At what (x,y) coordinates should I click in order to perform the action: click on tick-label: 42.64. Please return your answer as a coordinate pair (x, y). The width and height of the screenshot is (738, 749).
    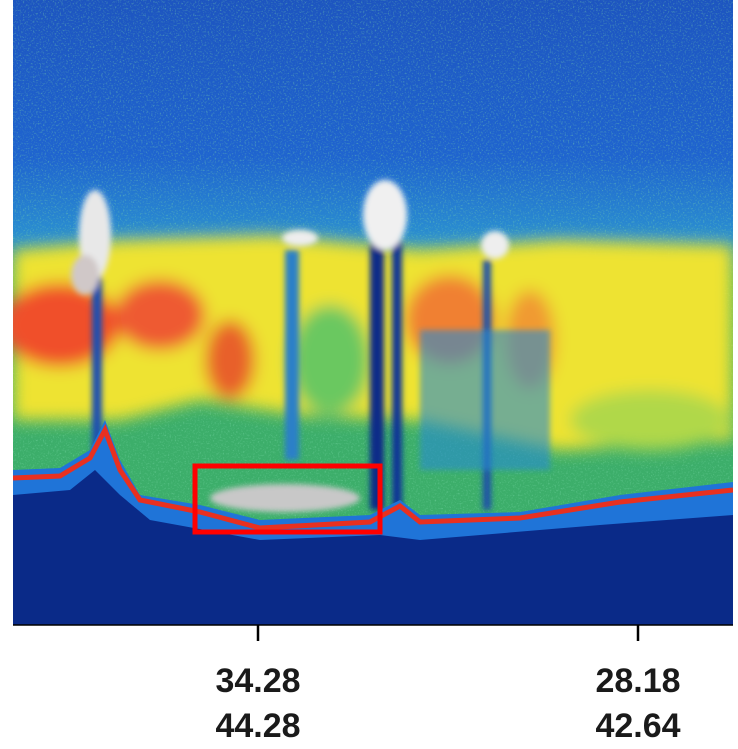
    Looking at the image, I should click on (637, 726).